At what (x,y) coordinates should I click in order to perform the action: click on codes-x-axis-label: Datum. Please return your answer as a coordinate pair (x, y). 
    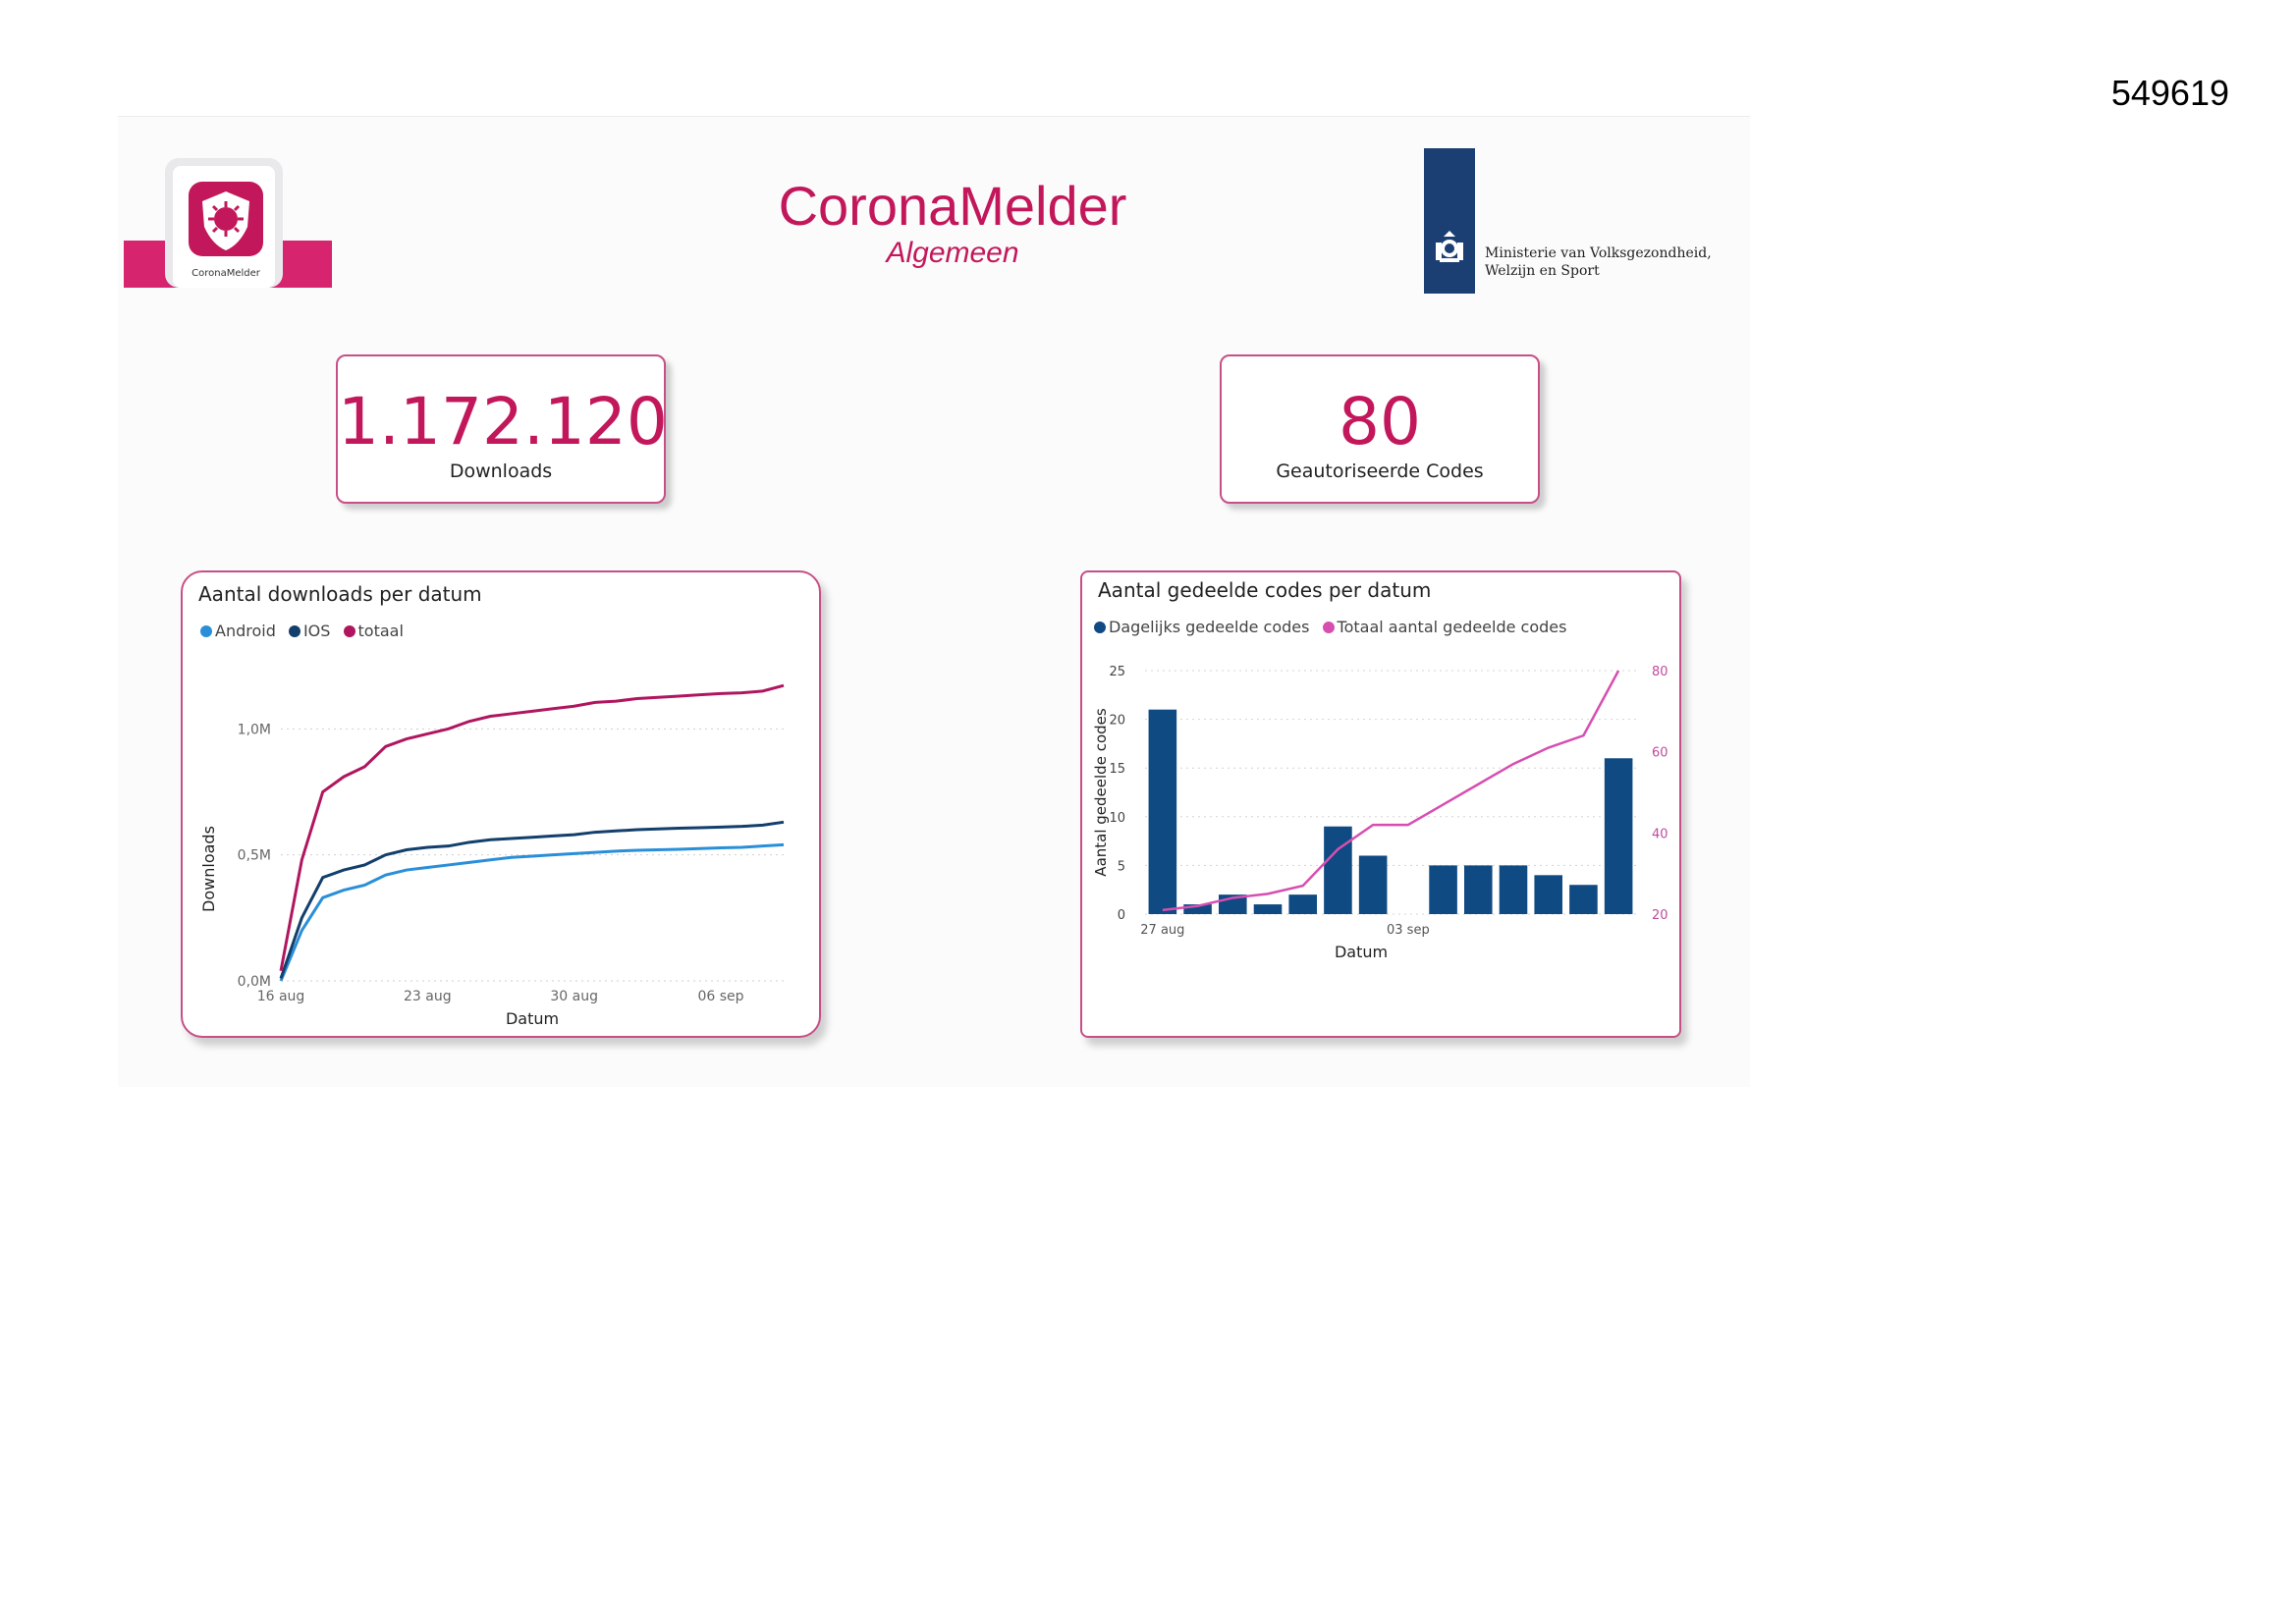
    Looking at the image, I should click on (1361, 952).